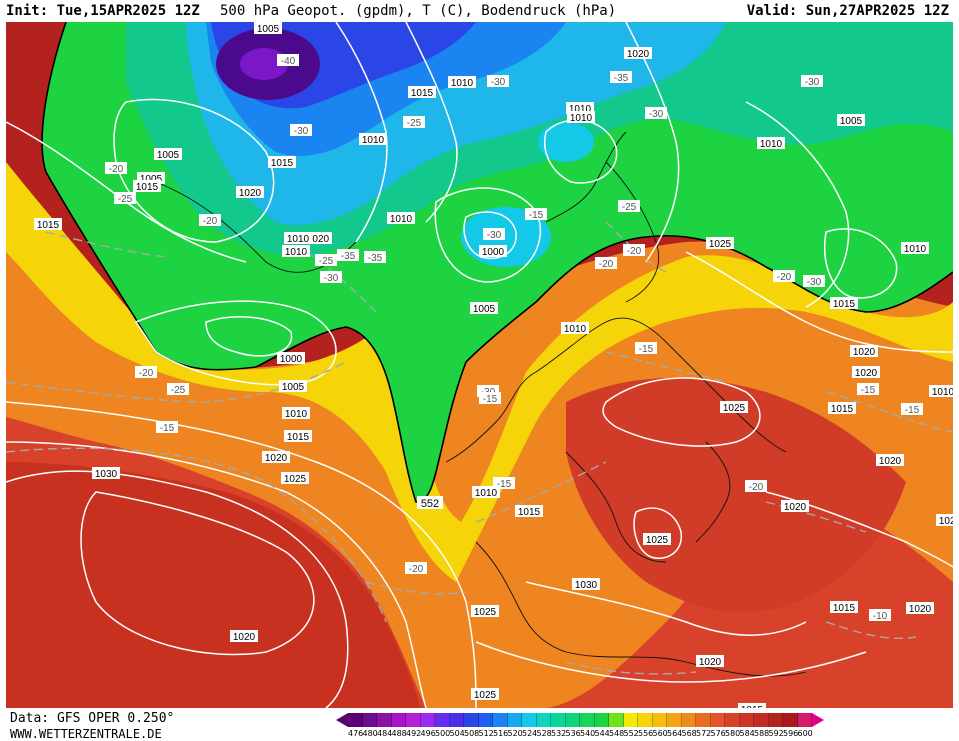 The height and width of the screenshot is (741, 959). What do you see at coordinates (660, 733) in the screenshot?
I see `legend-tick-label: 560` at bounding box center [660, 733].